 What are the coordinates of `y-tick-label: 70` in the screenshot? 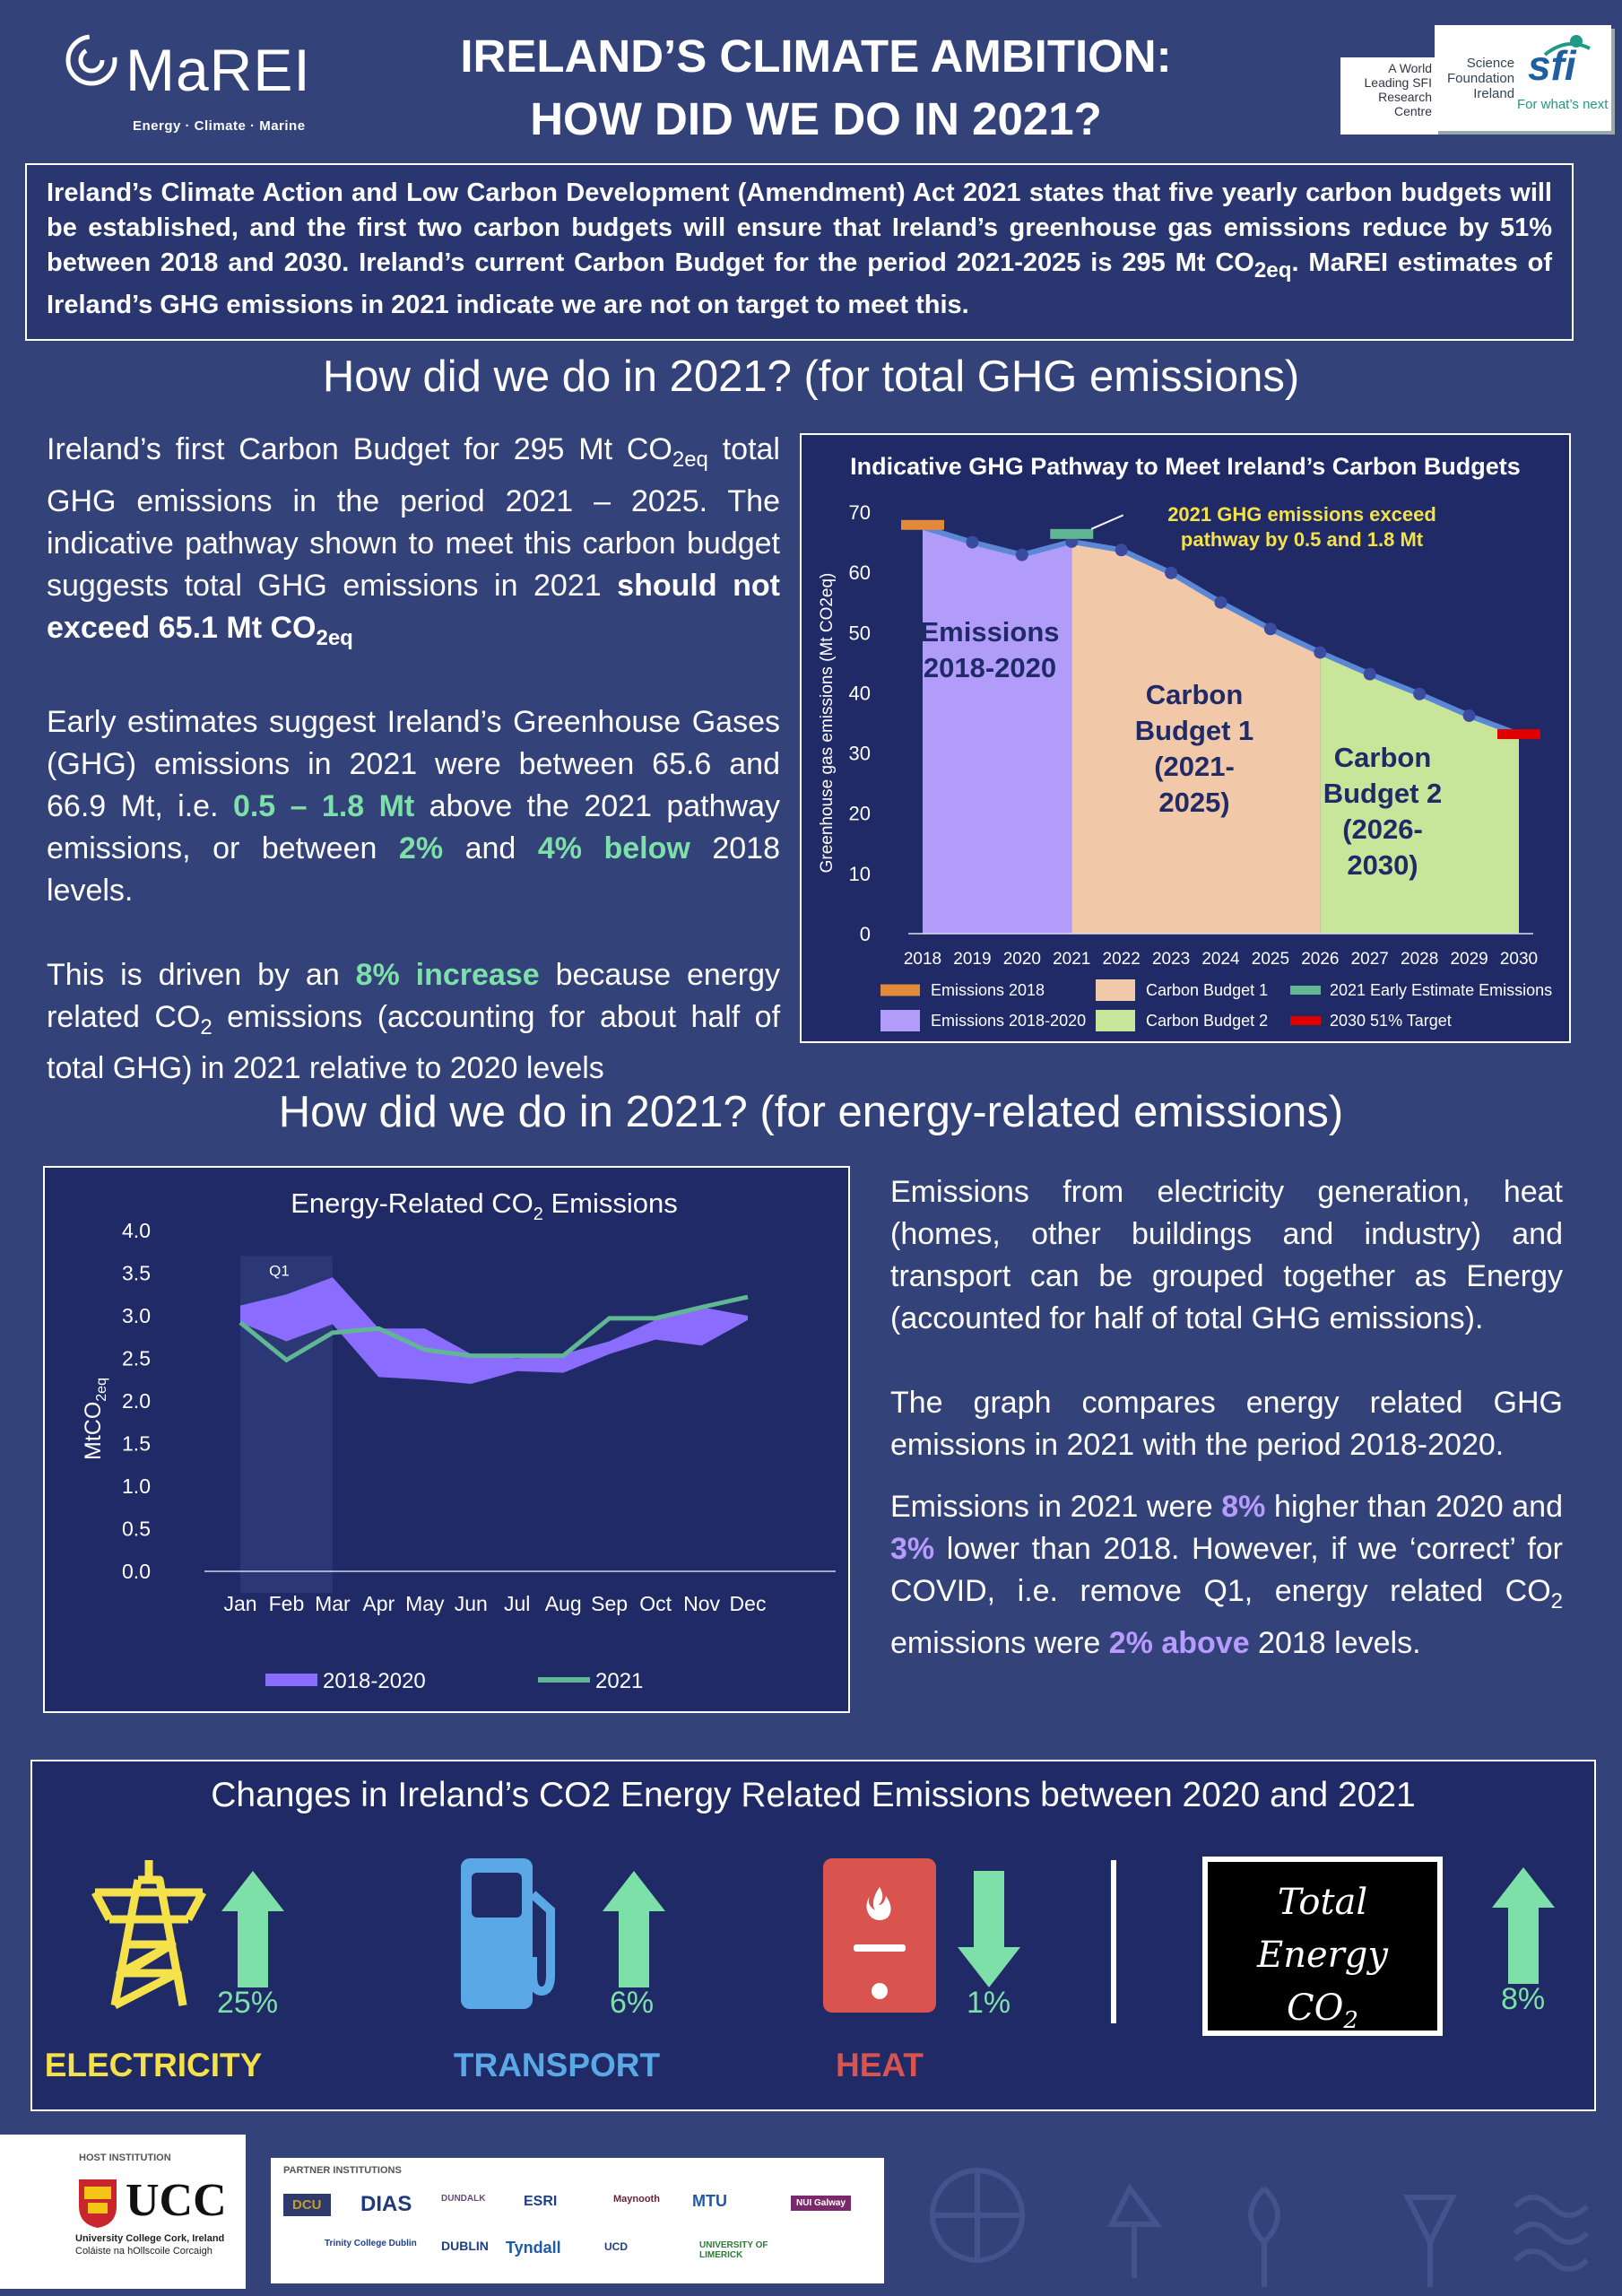 It's located at (860, 512).